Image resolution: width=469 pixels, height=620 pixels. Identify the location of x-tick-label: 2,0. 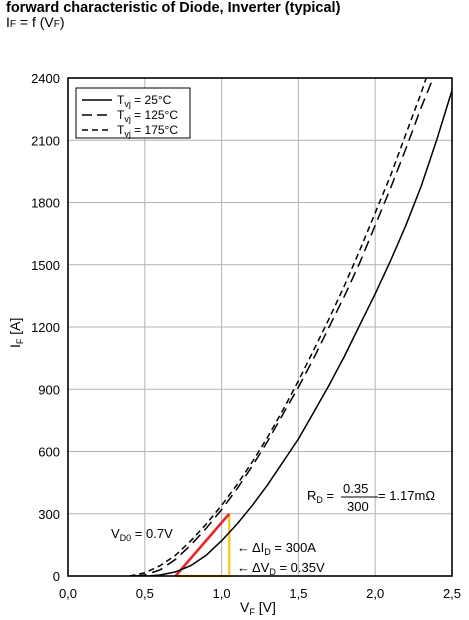
(375, 593).